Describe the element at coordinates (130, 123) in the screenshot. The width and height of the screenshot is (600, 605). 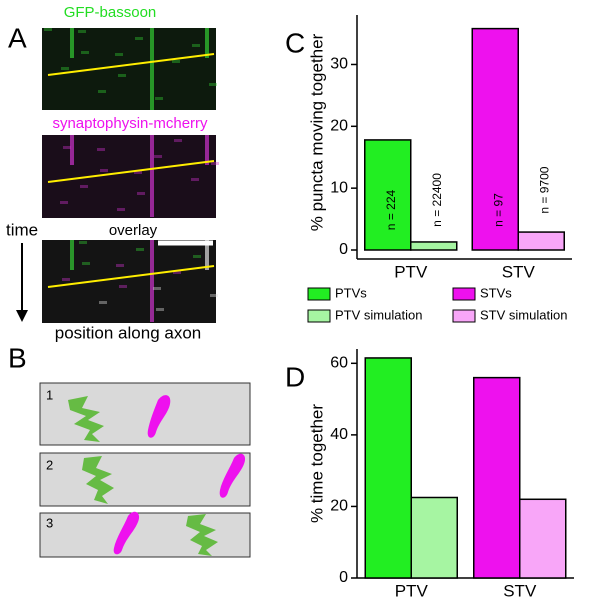
I see `channel-label: synaptophysin-mcherry` at that location.